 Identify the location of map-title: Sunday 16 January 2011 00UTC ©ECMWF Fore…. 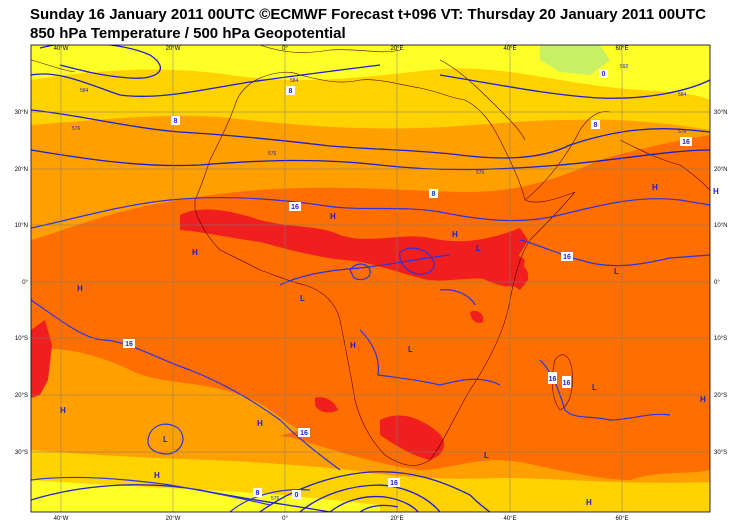
(368, 14).